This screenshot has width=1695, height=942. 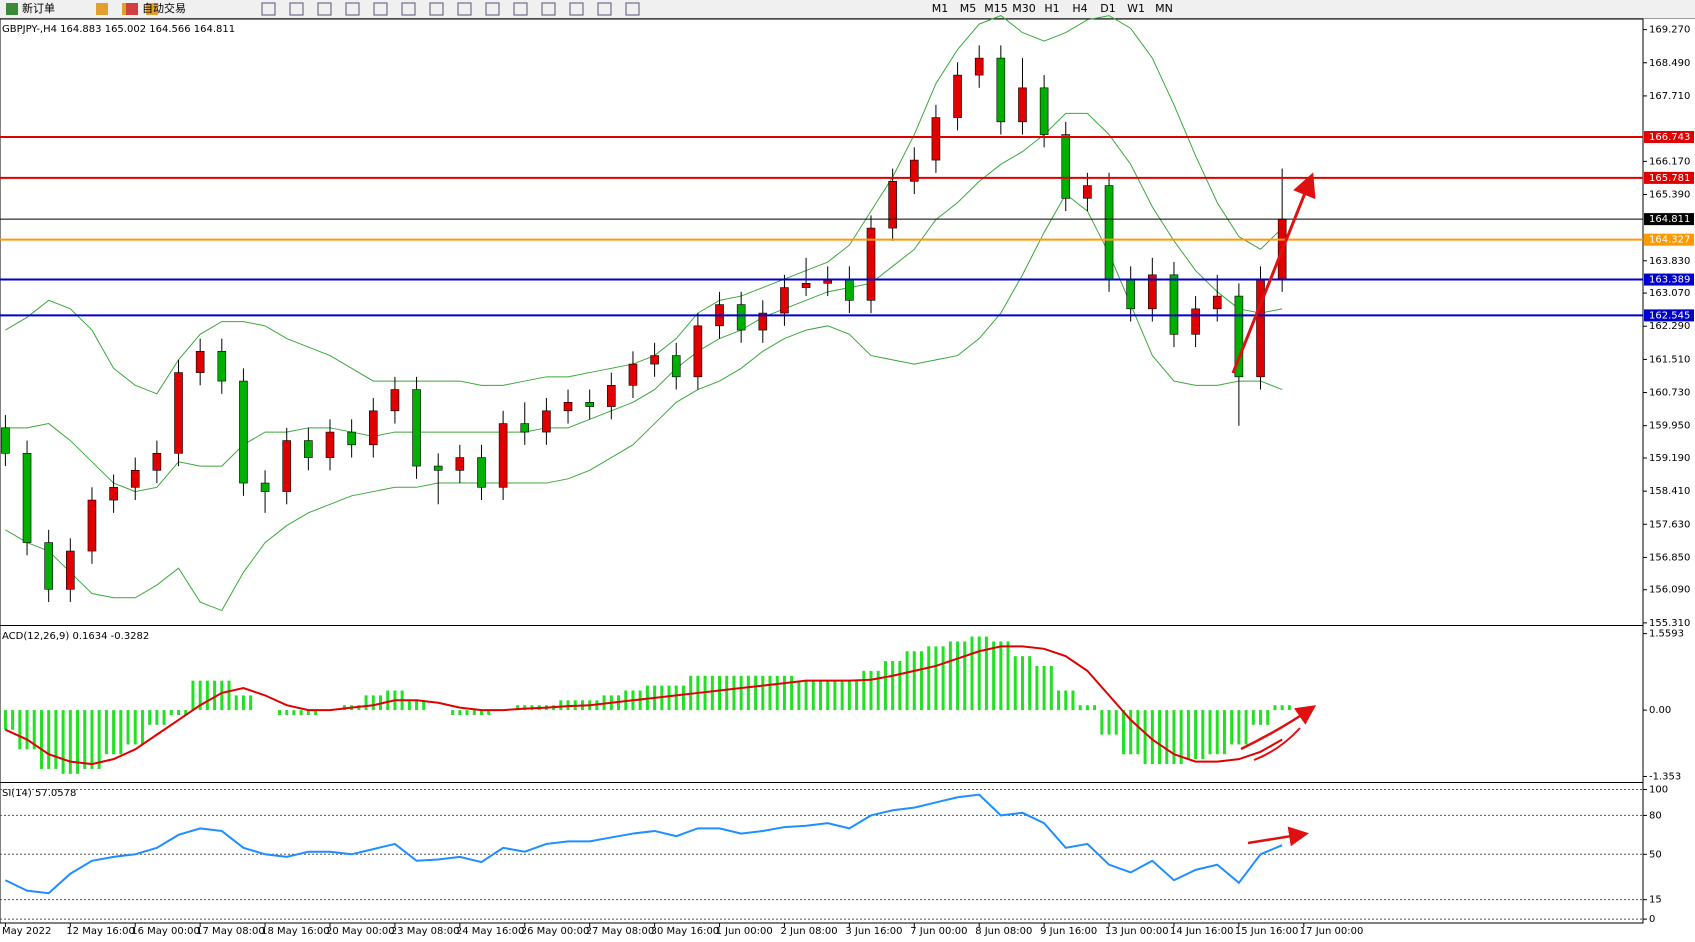 What do you see at coordinates (1107, 8) in the screenshot?
I see `timeframe-button: D1` at bounding box center [1107, 8].